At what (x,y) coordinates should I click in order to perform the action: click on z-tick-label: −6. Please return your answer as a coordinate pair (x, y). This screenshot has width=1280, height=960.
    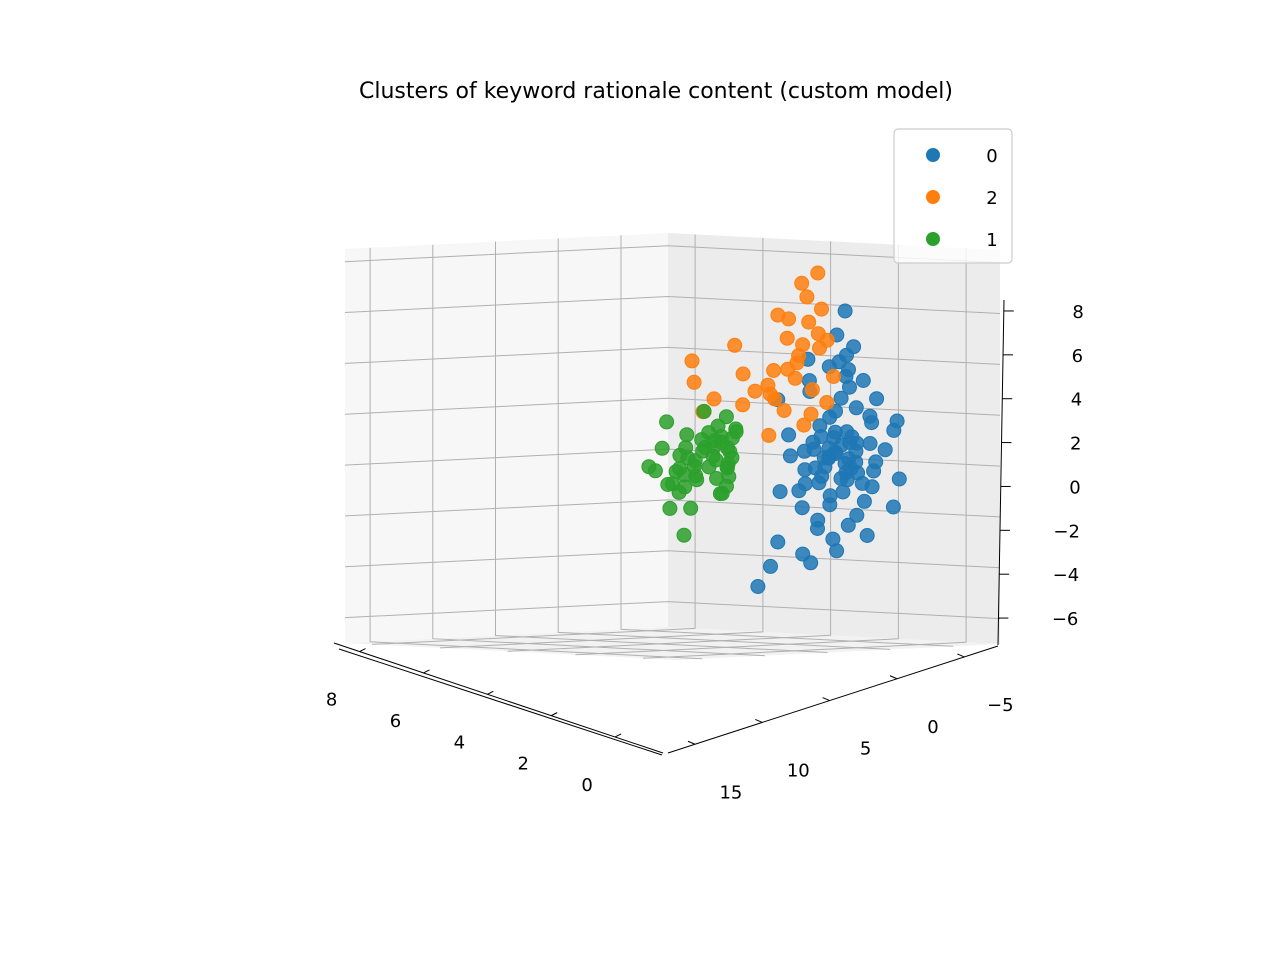
    Looking at the image, I should click on (1065, 619).